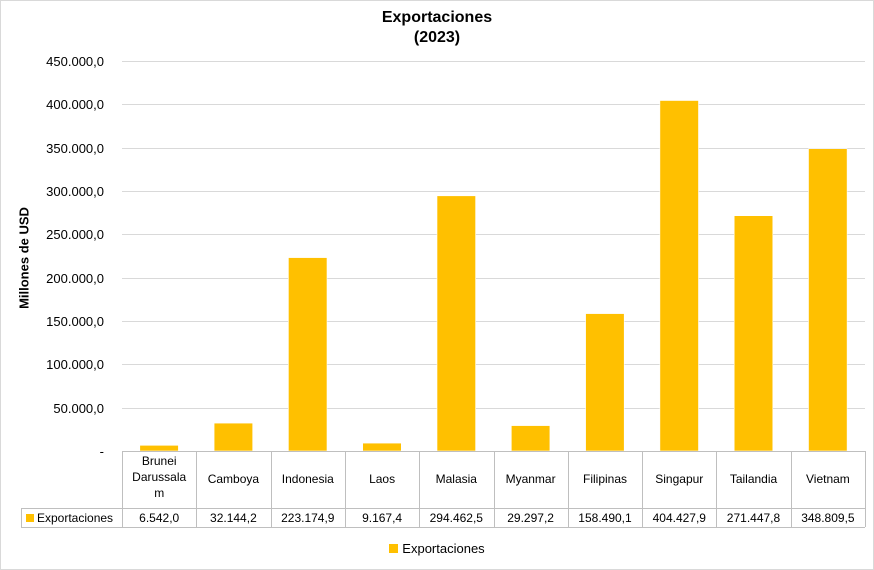 This screenshot has width=874, height=570. I want to click on category-label-line: Myanmar, so click(531, 479).